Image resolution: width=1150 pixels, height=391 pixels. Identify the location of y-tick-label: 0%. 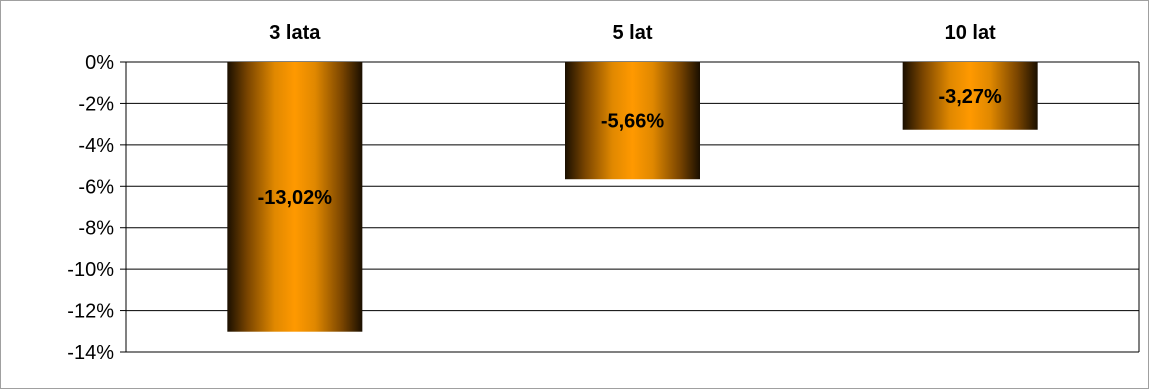
(99, 63).